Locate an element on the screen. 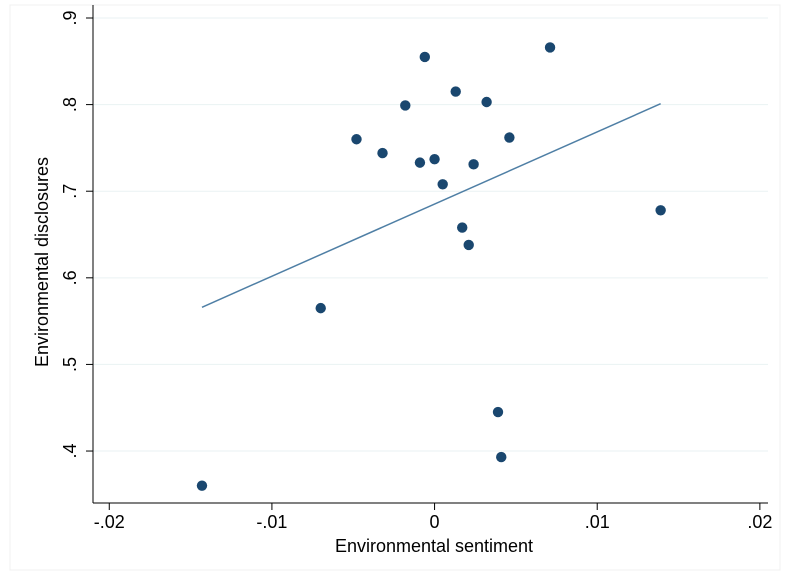 This screenshot has width=788, height=576. y-tick-label: .4 is located at coordinates (70, 451).